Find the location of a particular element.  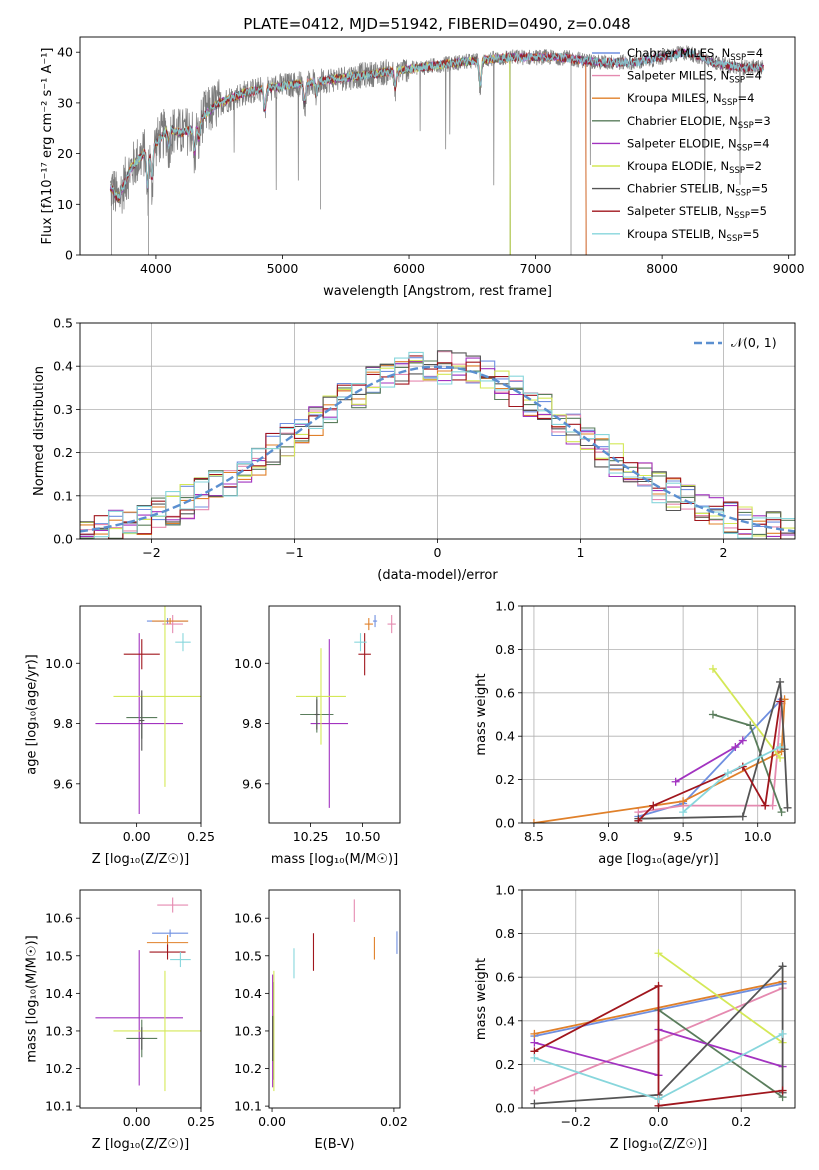

legend-label: Kroupa MILES, NSSP=4 is located at coordinates (690, 99).